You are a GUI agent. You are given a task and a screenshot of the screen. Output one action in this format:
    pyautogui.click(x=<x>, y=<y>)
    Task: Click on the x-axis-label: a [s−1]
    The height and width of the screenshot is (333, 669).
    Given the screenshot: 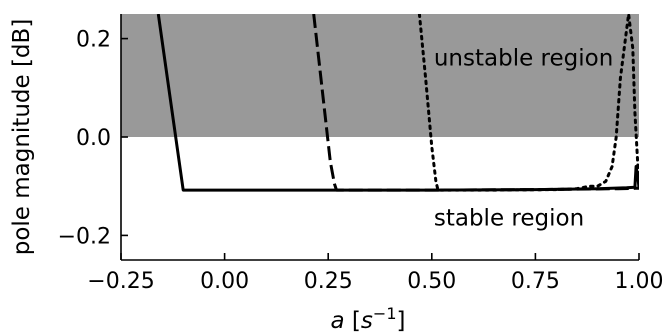 What is the action you would take?
    pyautogui.click(x=368, y=318)
    